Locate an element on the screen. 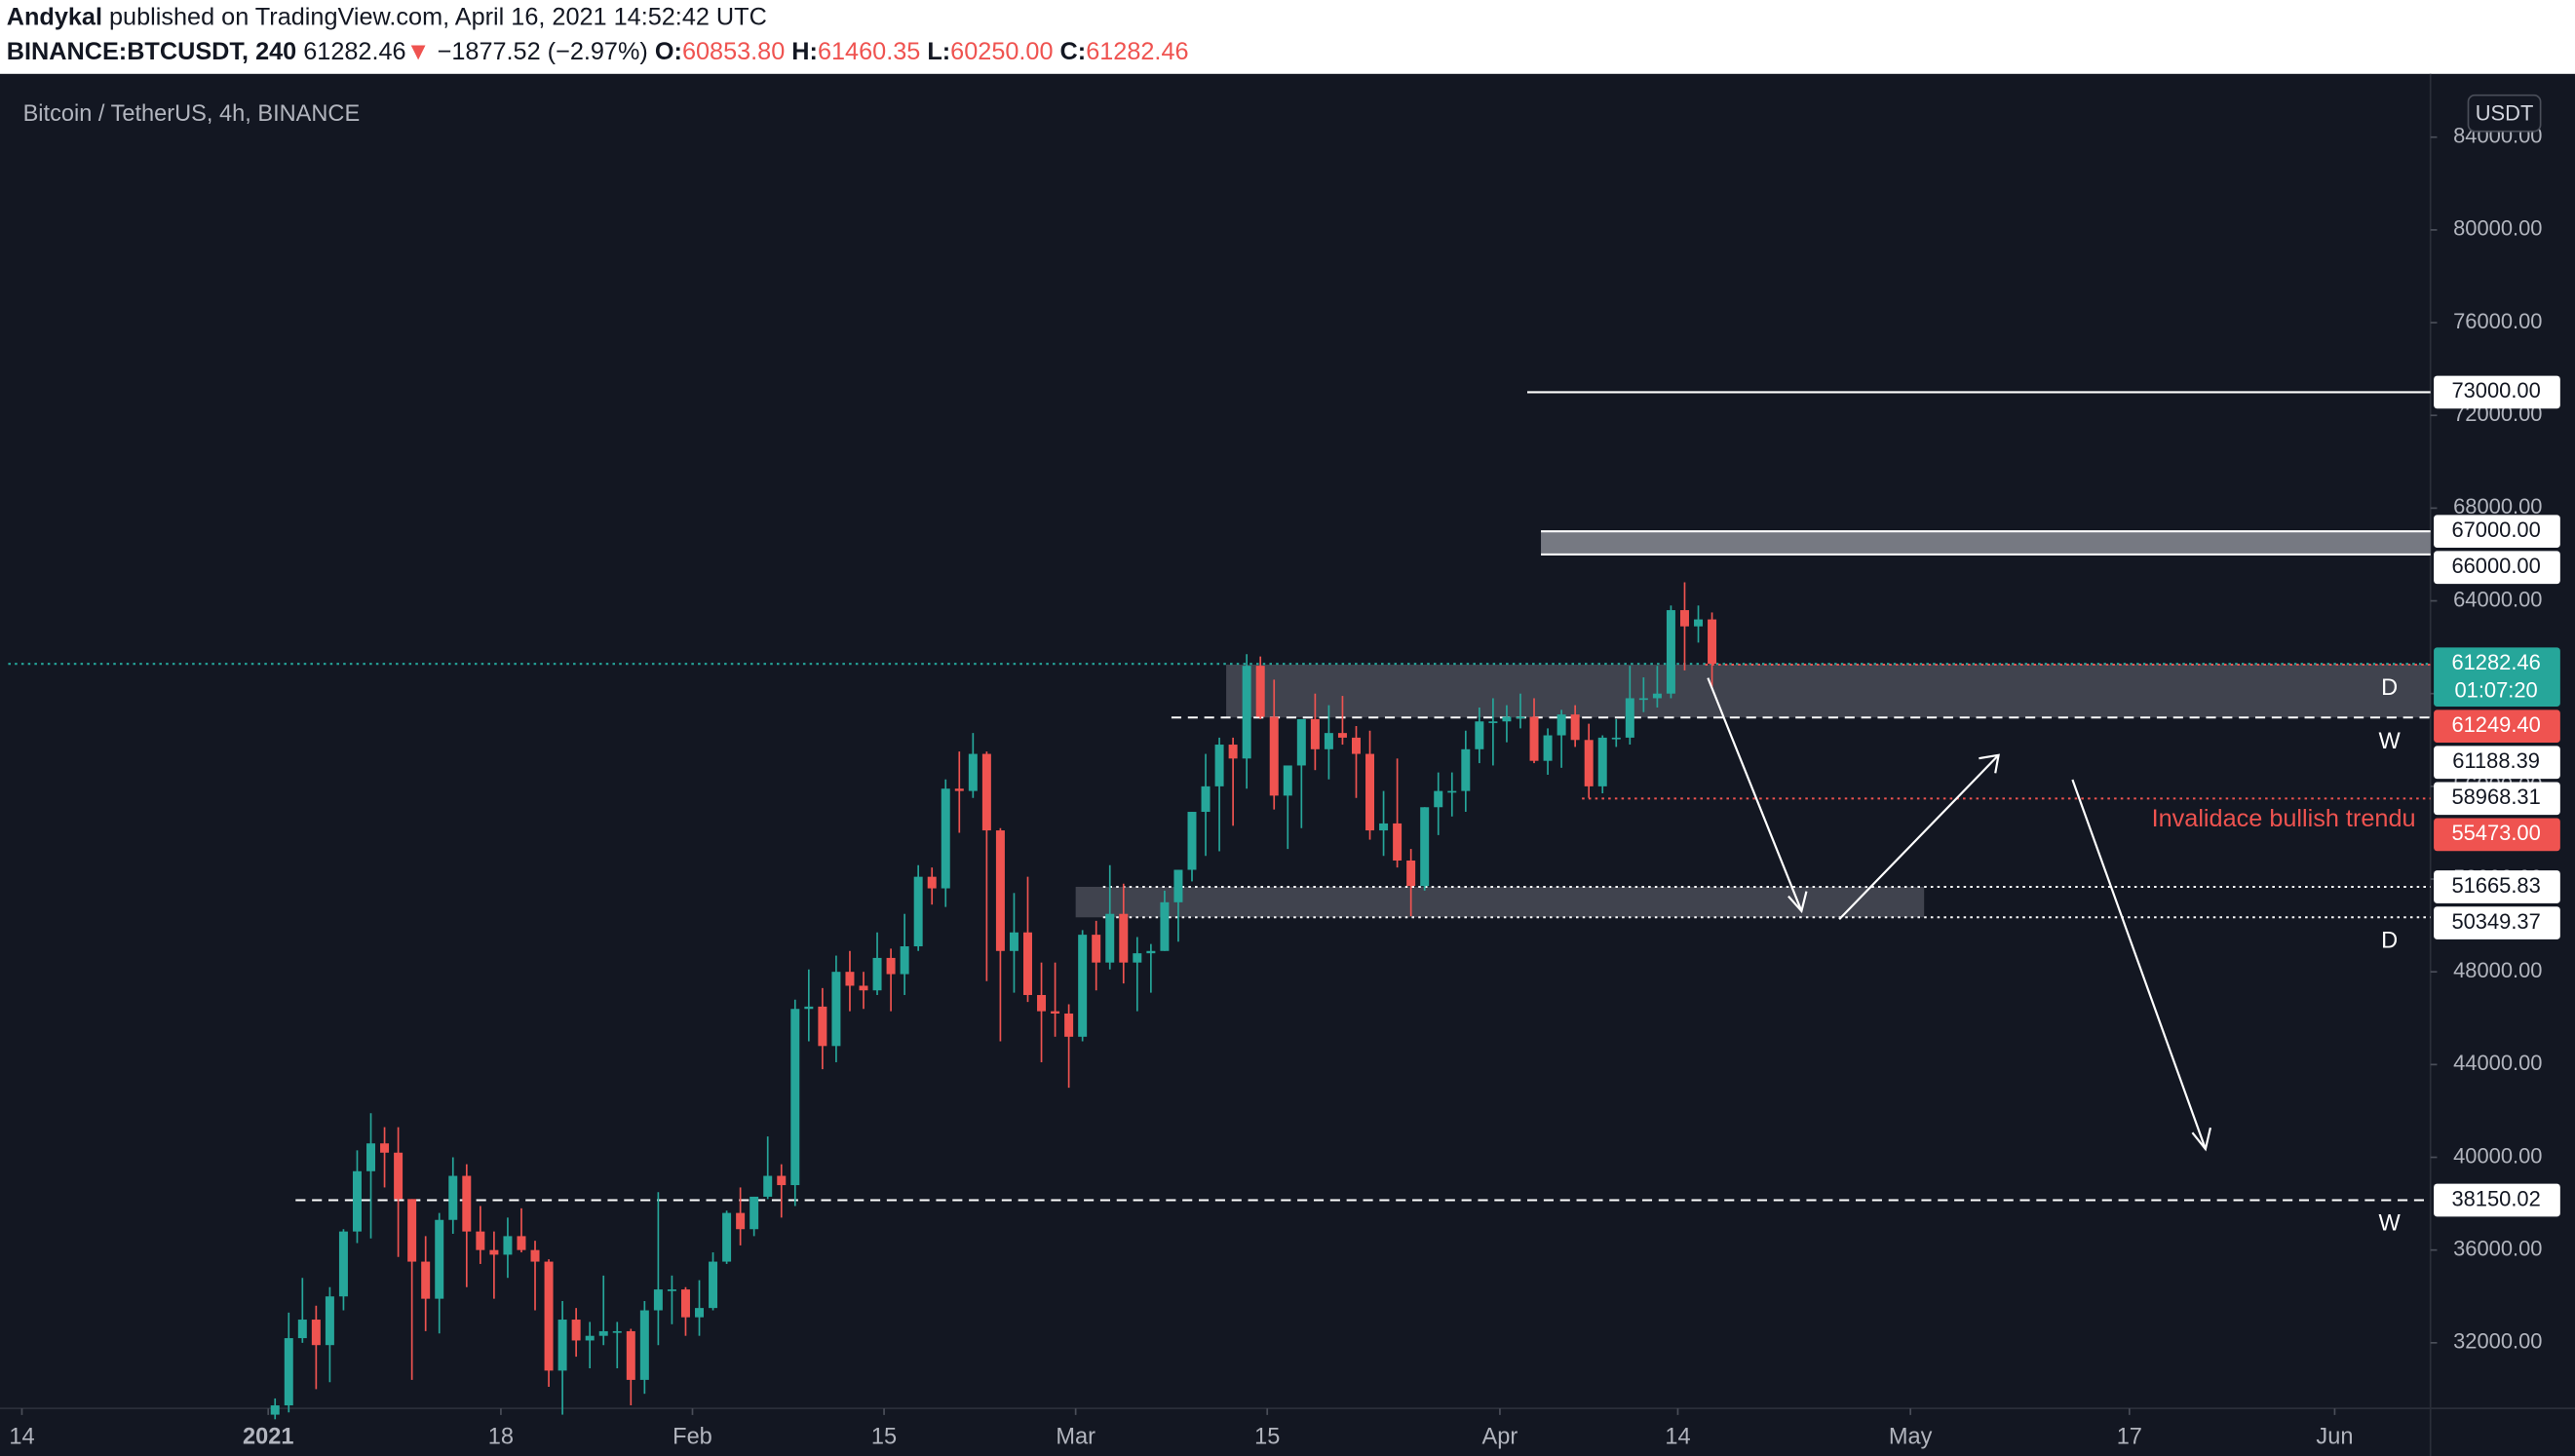 The width and height of the screenshot is (2575, 1456). currency: USDT is located at coordinates (2505, 113).